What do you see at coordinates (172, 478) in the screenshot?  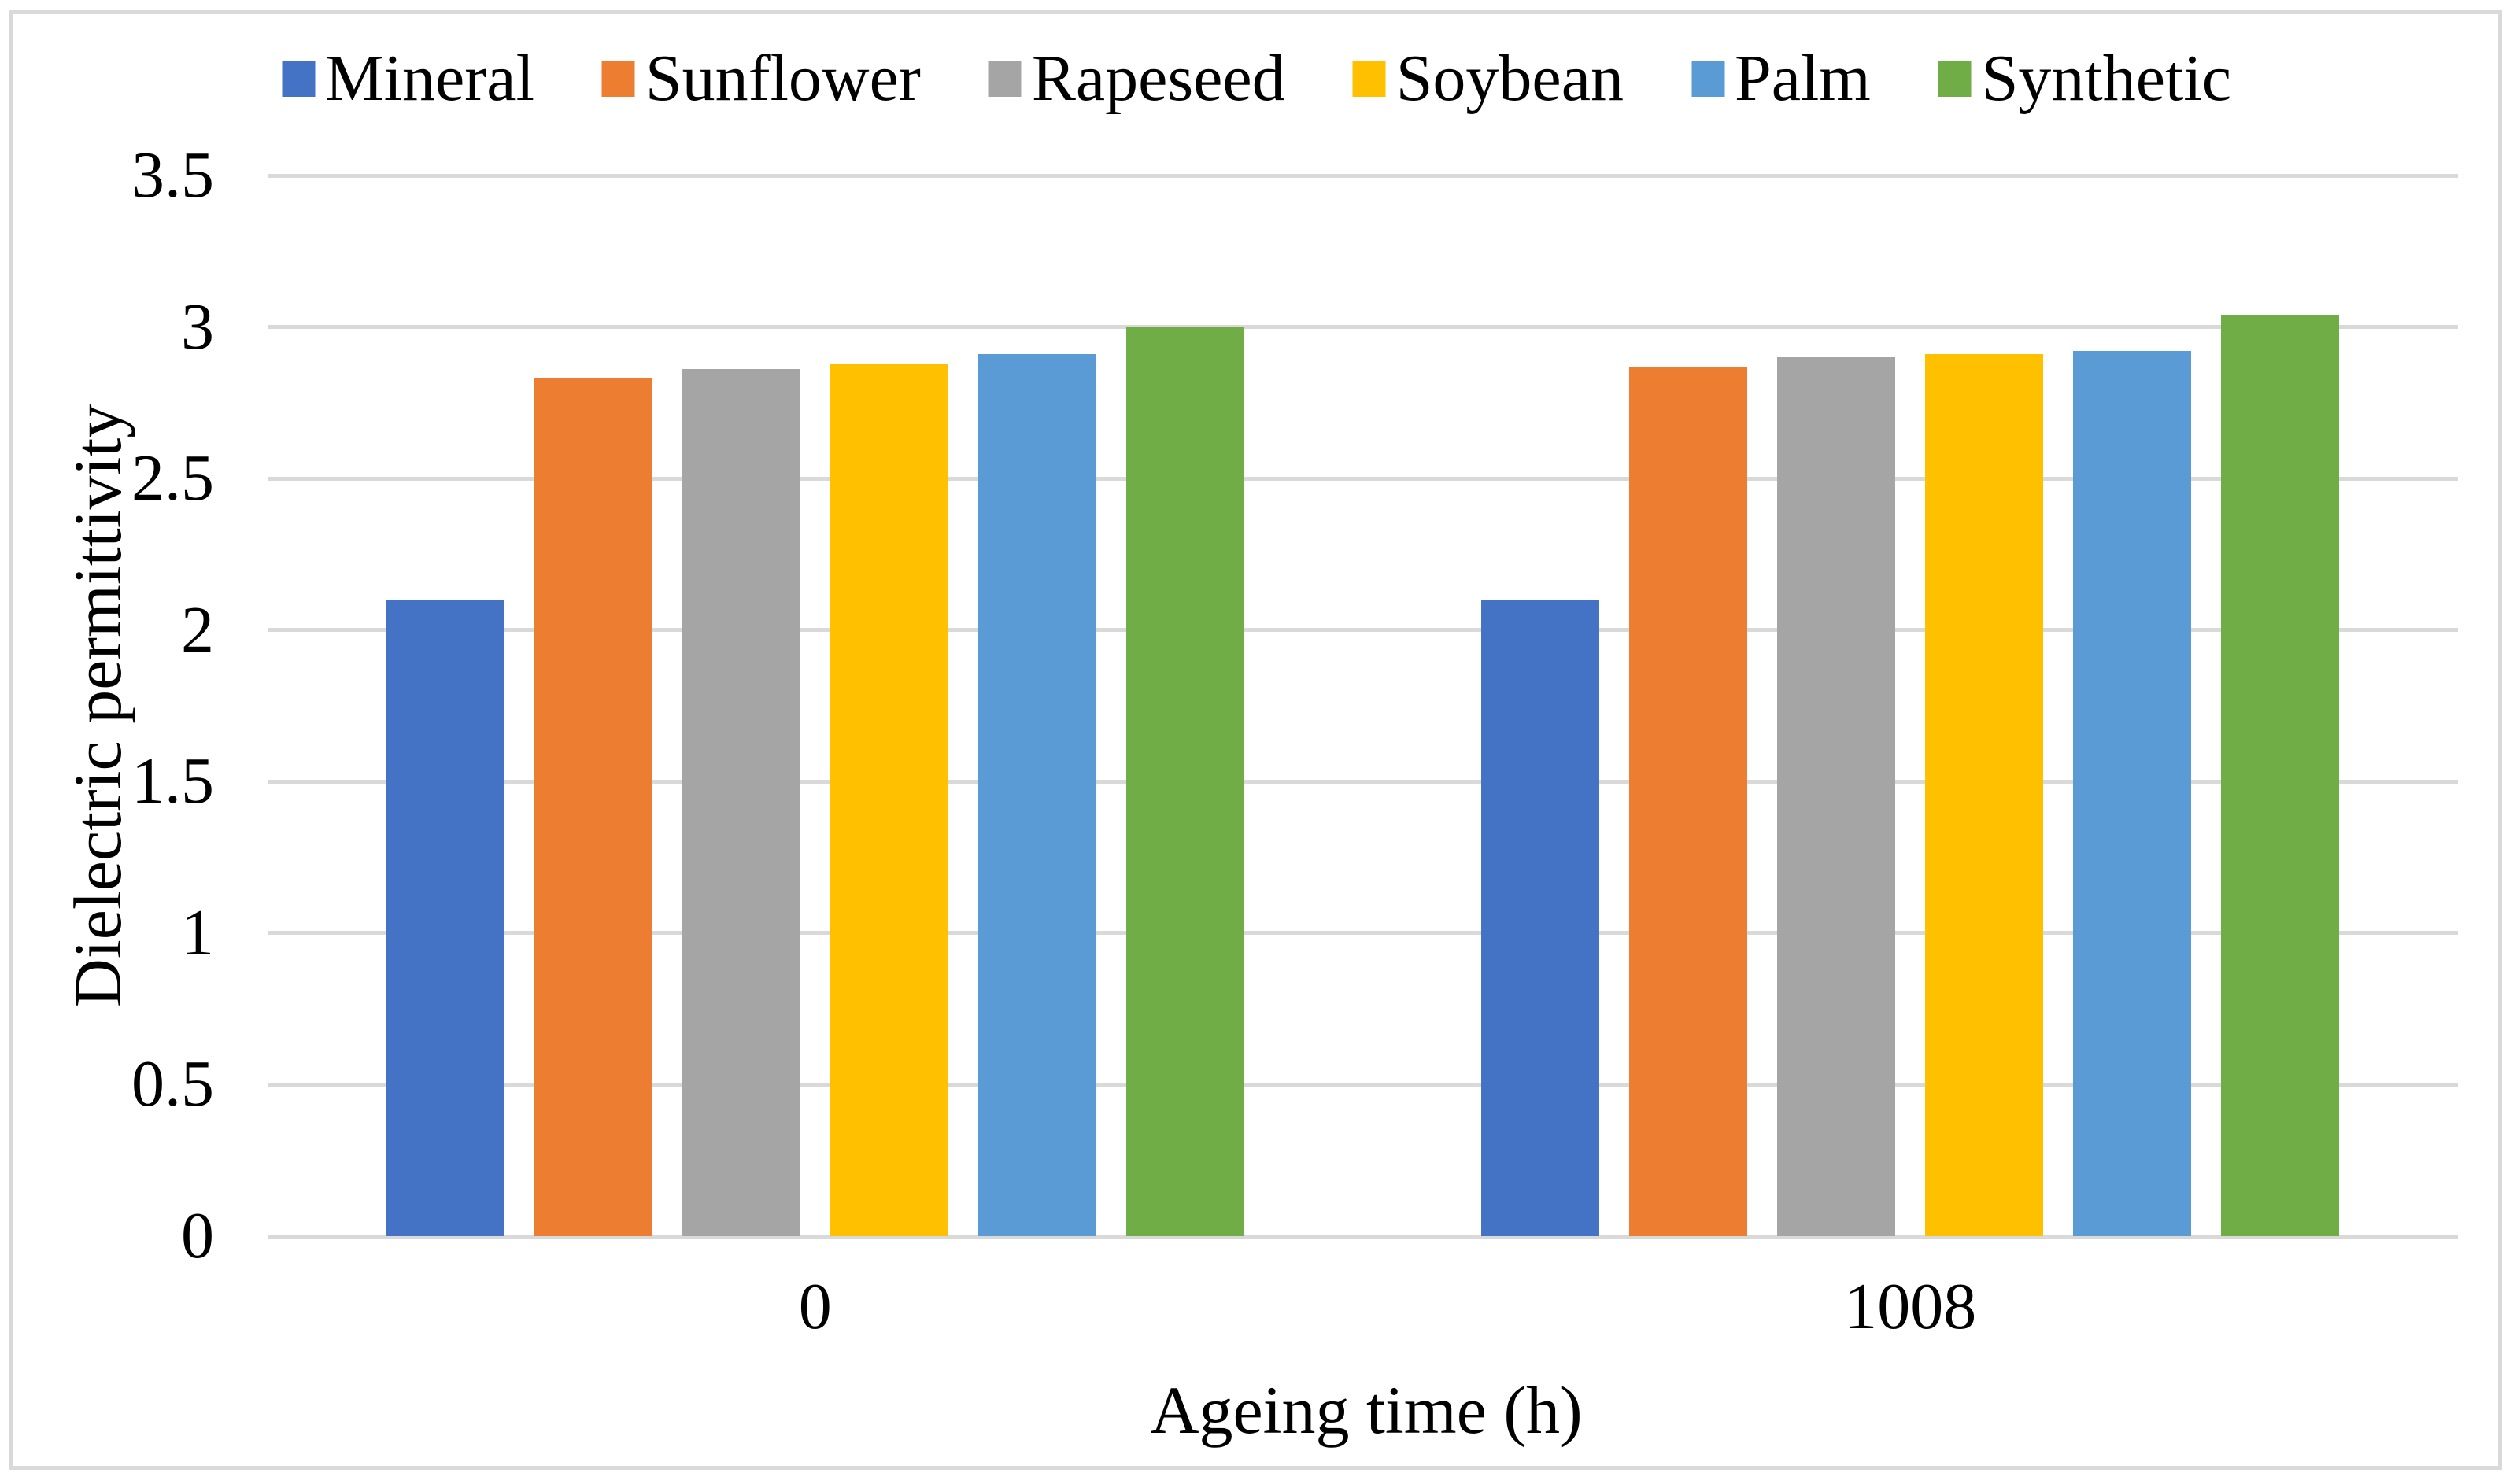 I see `y-tick-label-2-5: 2.5` at bounding box center [172, 478].